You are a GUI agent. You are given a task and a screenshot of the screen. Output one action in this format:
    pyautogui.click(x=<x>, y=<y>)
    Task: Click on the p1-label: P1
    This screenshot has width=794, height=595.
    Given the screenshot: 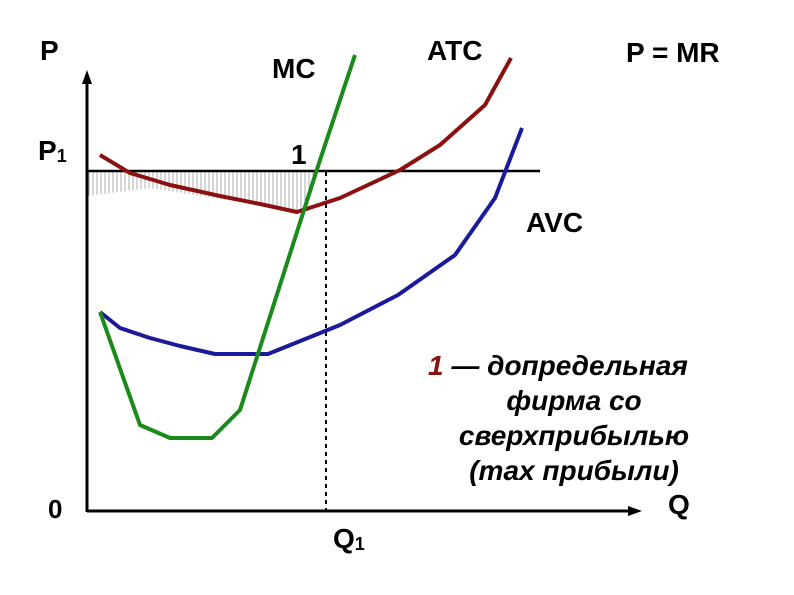 What is the action you would take?
    pyautogui.click(x=52, y=150)
    